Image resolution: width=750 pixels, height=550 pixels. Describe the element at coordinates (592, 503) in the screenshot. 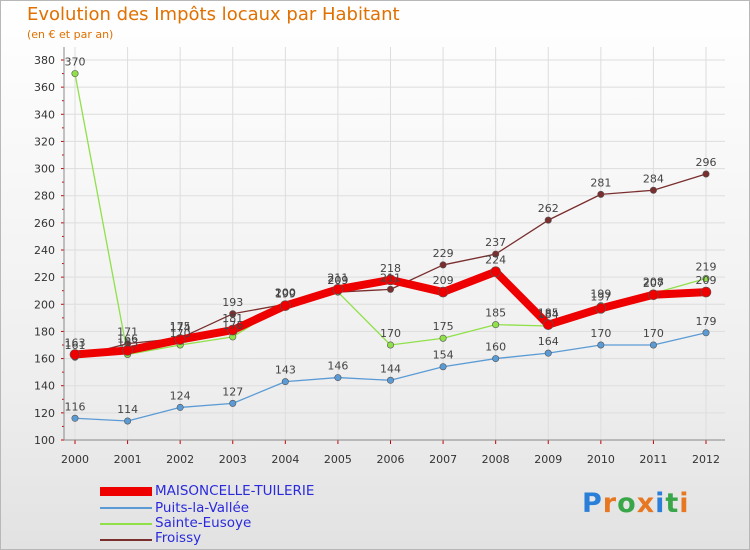

I see `logo-letter: P` at that location.